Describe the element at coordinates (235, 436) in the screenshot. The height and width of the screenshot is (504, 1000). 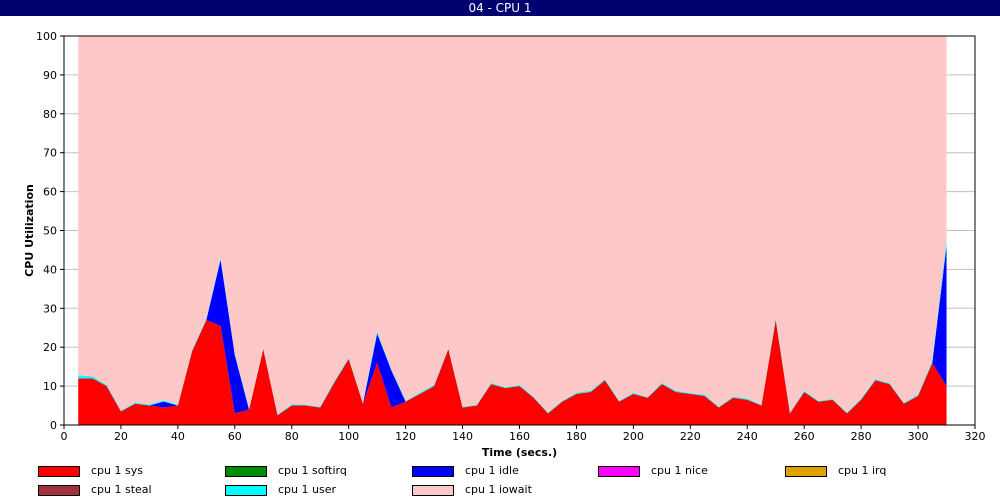
I see `x-tick-label: 60` at that location.